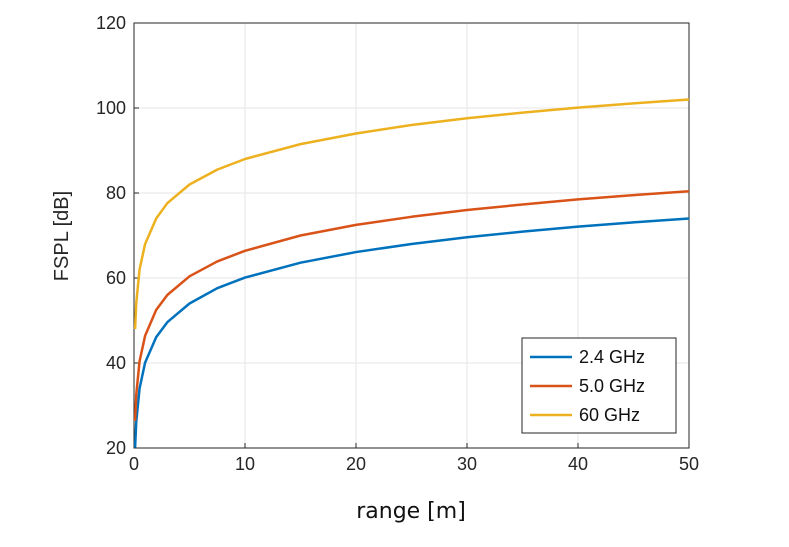 The height and width of the screenshot is (547, 789). What do you see at coordinates (356, 464) in the screenshot?
I see `x-tick-label: 20` at bounding box center [356, 464].